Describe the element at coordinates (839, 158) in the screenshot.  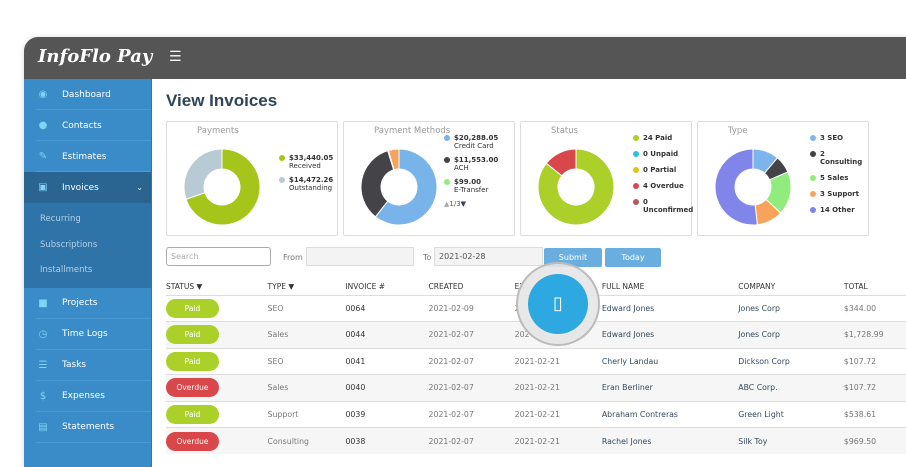
I see `legend-item: 2 Consulting` at that location.